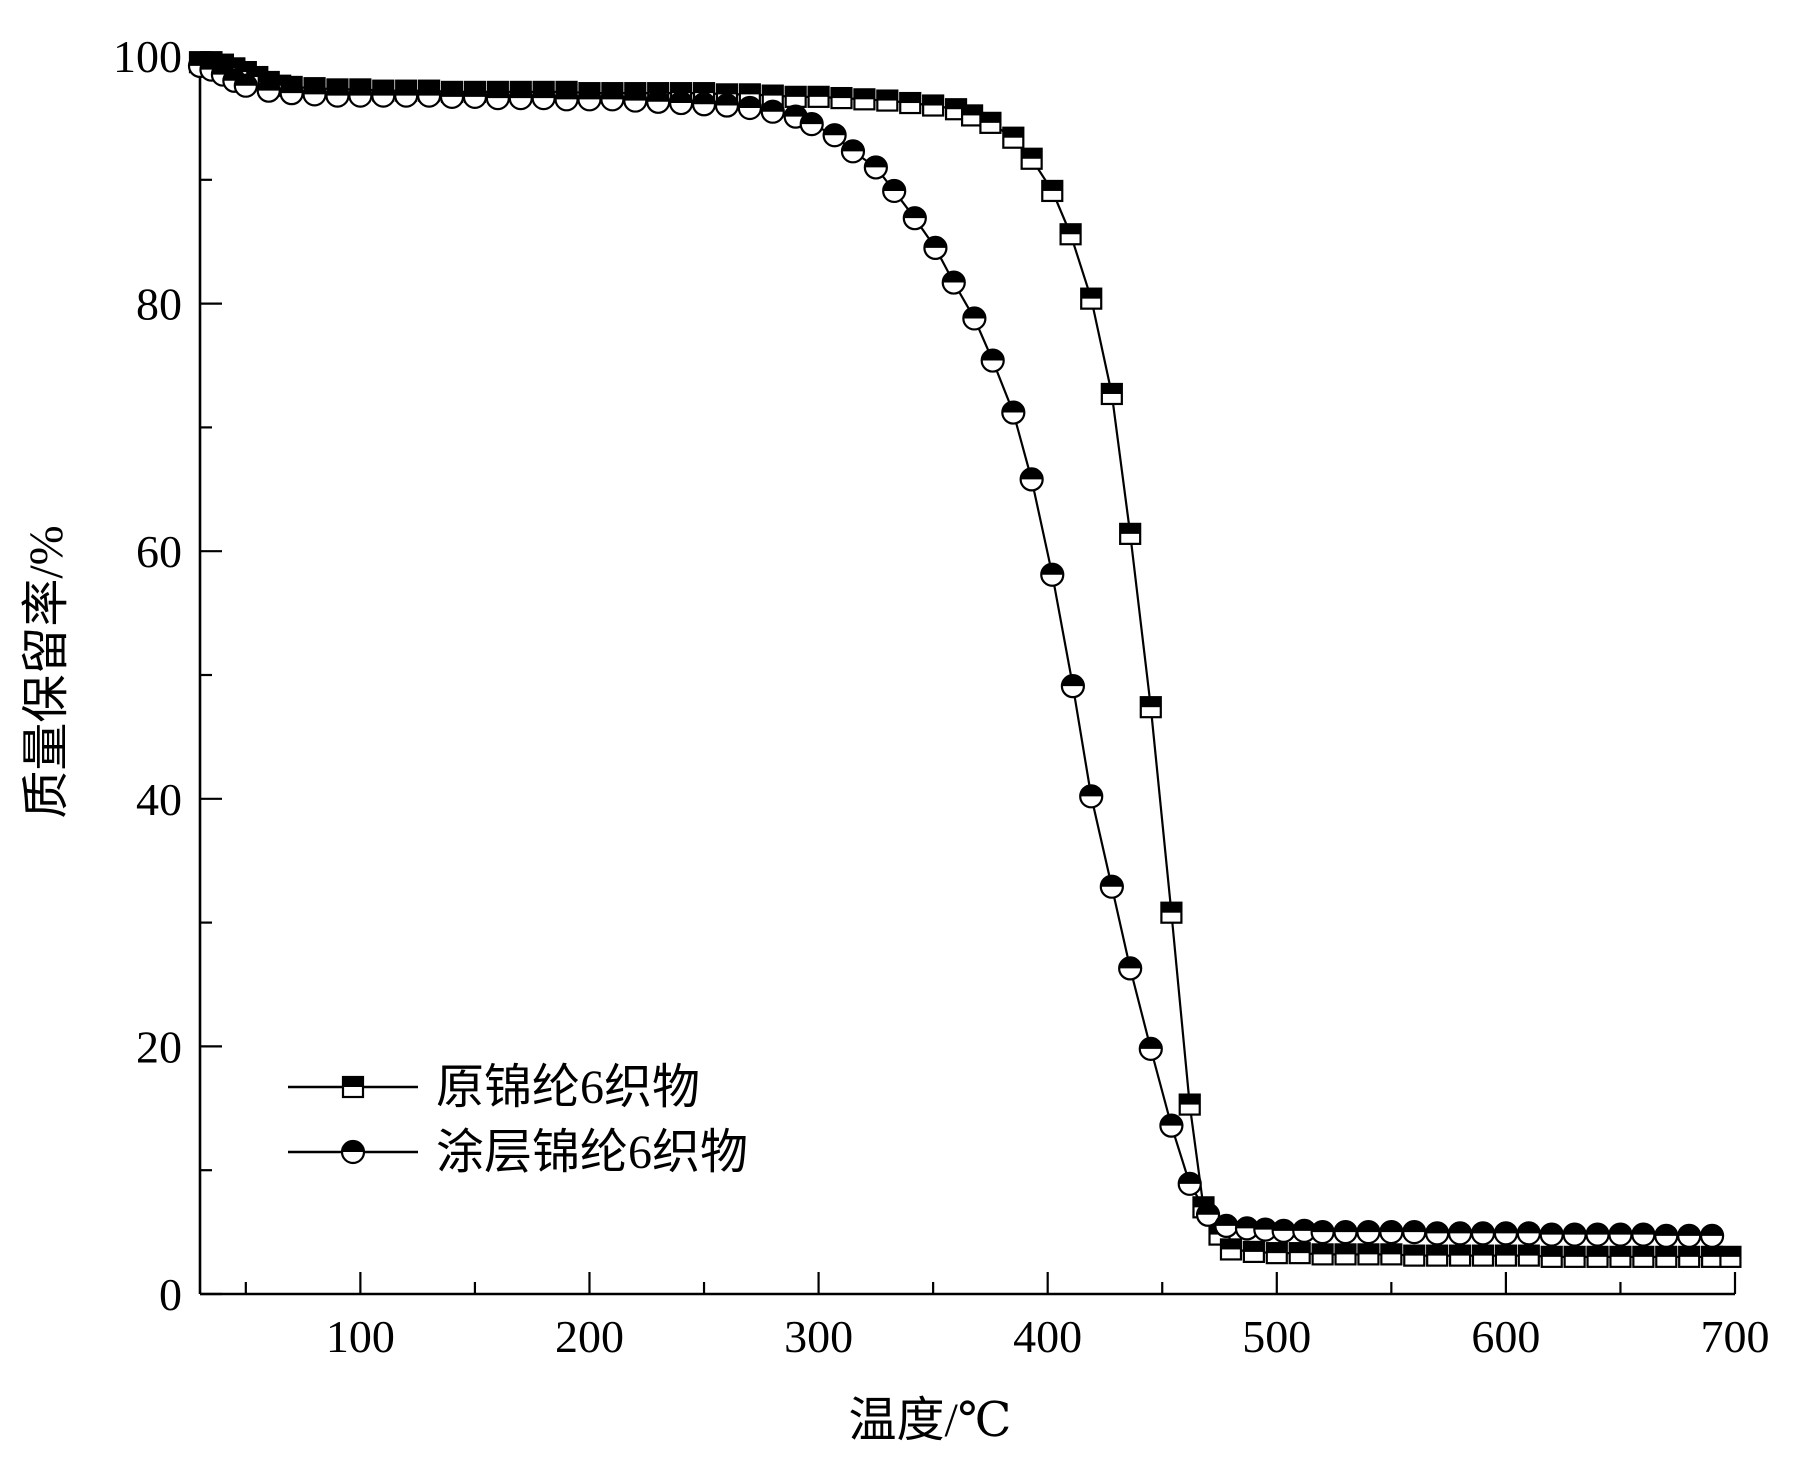 This screenshot has width=1795, height=1465. What do you see at coordinates (360, 1336) in the screenshot?
I see `x-tick-label: 100` at bounding box center [360, 1336].